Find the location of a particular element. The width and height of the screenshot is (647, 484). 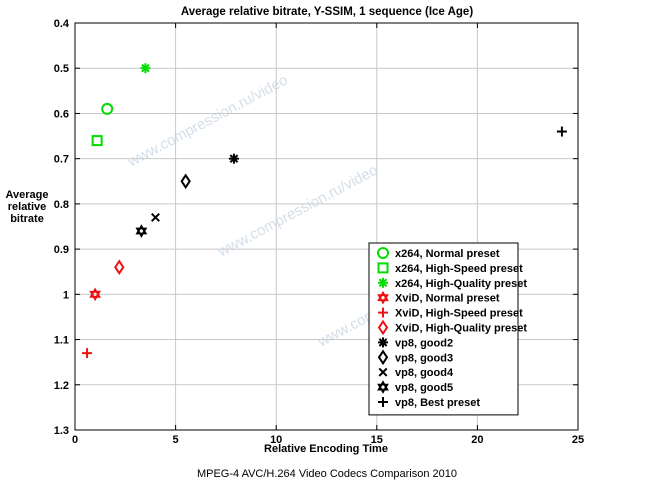

legend-label: XviD, High-Quality preset is located at coordinates (461, 329).